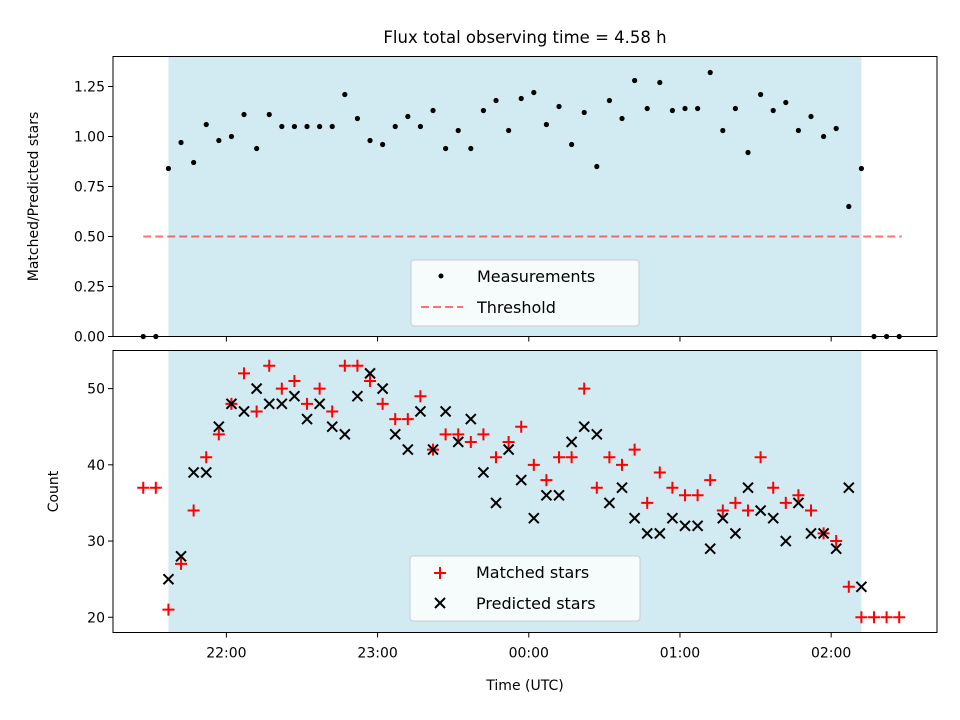  I want to click on legend-matched-label: Matched stars, so click(532, 572).